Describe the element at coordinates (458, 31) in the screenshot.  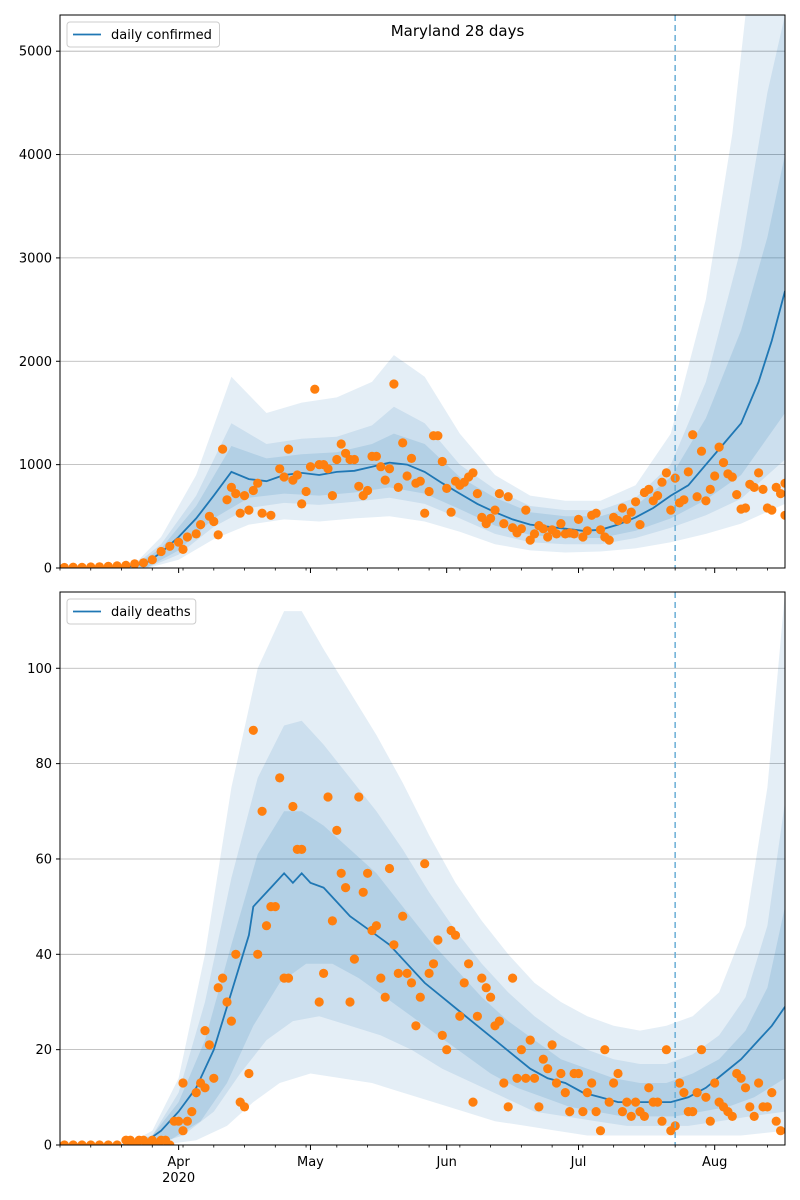
I see `chart-title: Maryland 28 days` at that location.